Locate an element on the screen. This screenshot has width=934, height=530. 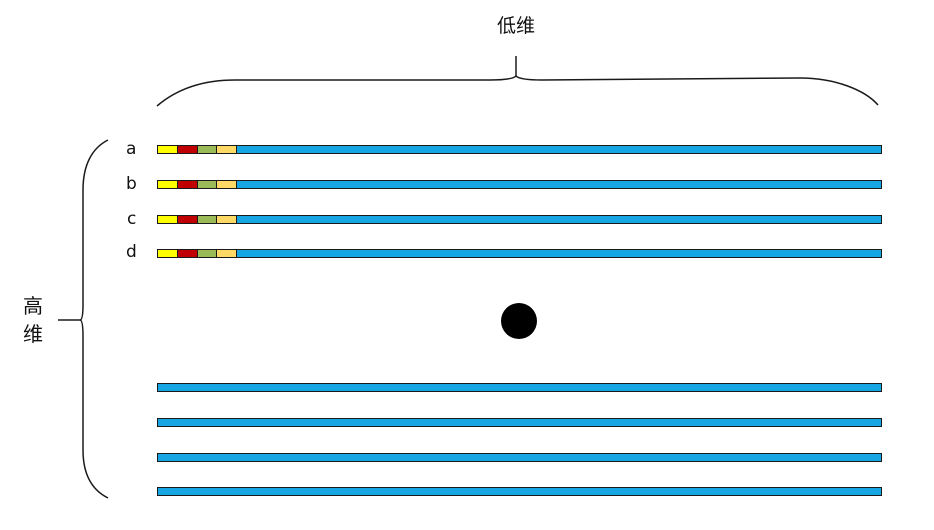
vector-bar-d is located at coordinates (519, 253).